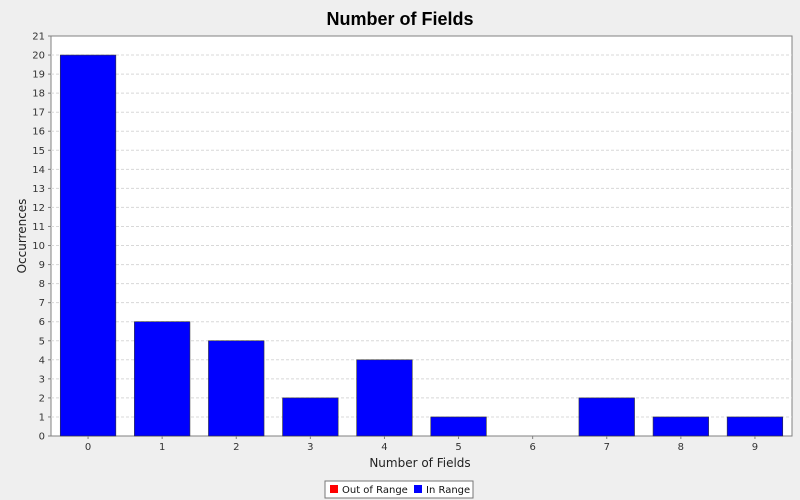  What do you see at coordinates (42, 265) in the screenshot?
I see `y-tick-label: 9` at bounding box center [42, 265].